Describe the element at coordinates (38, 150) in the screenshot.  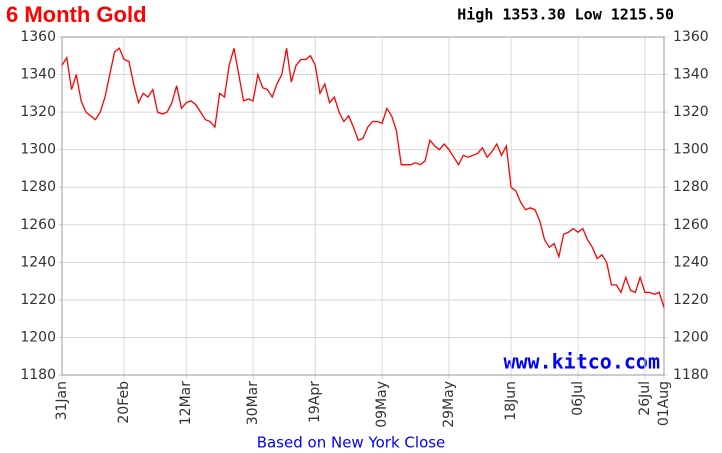
I see `y-tick-label: 1300` at that location.